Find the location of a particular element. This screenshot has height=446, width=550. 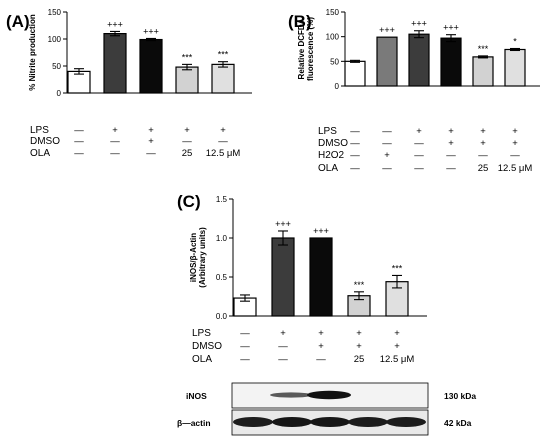

y-axis-label-line: % Nitrite production is located at coordinates (32, 52).